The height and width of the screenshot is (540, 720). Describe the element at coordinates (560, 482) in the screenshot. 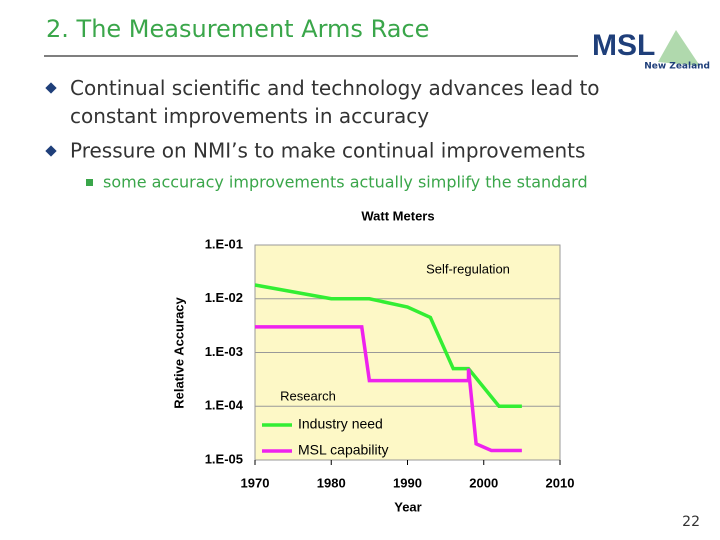

I see `x-tick-label: 2010` at that location.